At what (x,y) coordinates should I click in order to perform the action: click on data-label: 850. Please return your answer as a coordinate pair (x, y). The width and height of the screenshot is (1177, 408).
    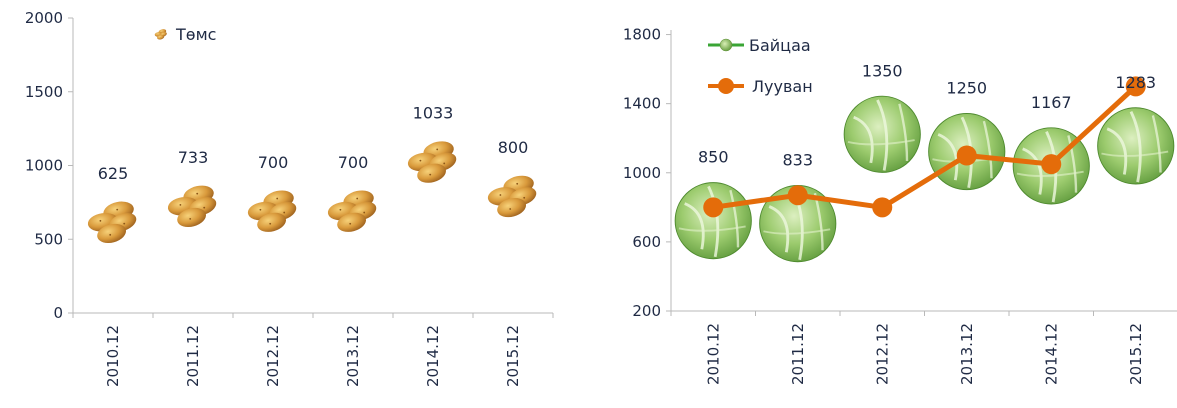
    Looking at the image, I should click on (713, 157).